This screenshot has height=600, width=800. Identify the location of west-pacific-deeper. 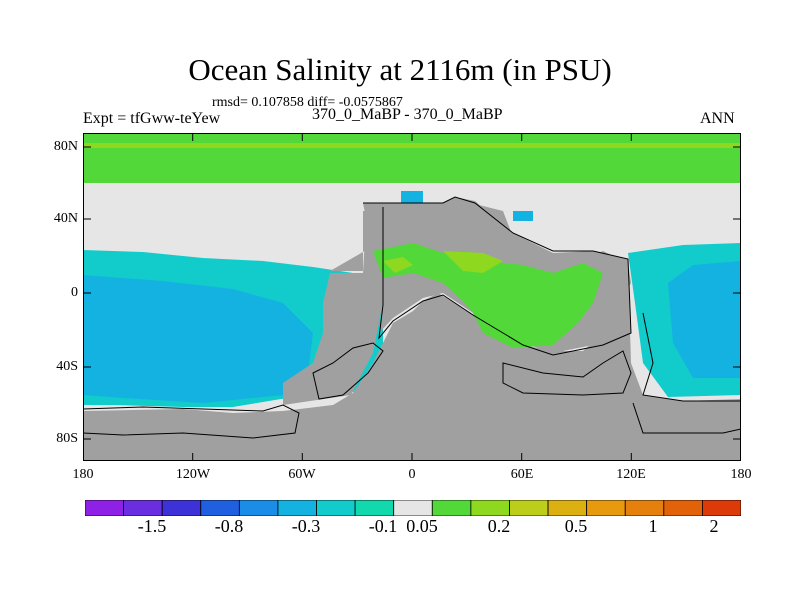
(198, 339).